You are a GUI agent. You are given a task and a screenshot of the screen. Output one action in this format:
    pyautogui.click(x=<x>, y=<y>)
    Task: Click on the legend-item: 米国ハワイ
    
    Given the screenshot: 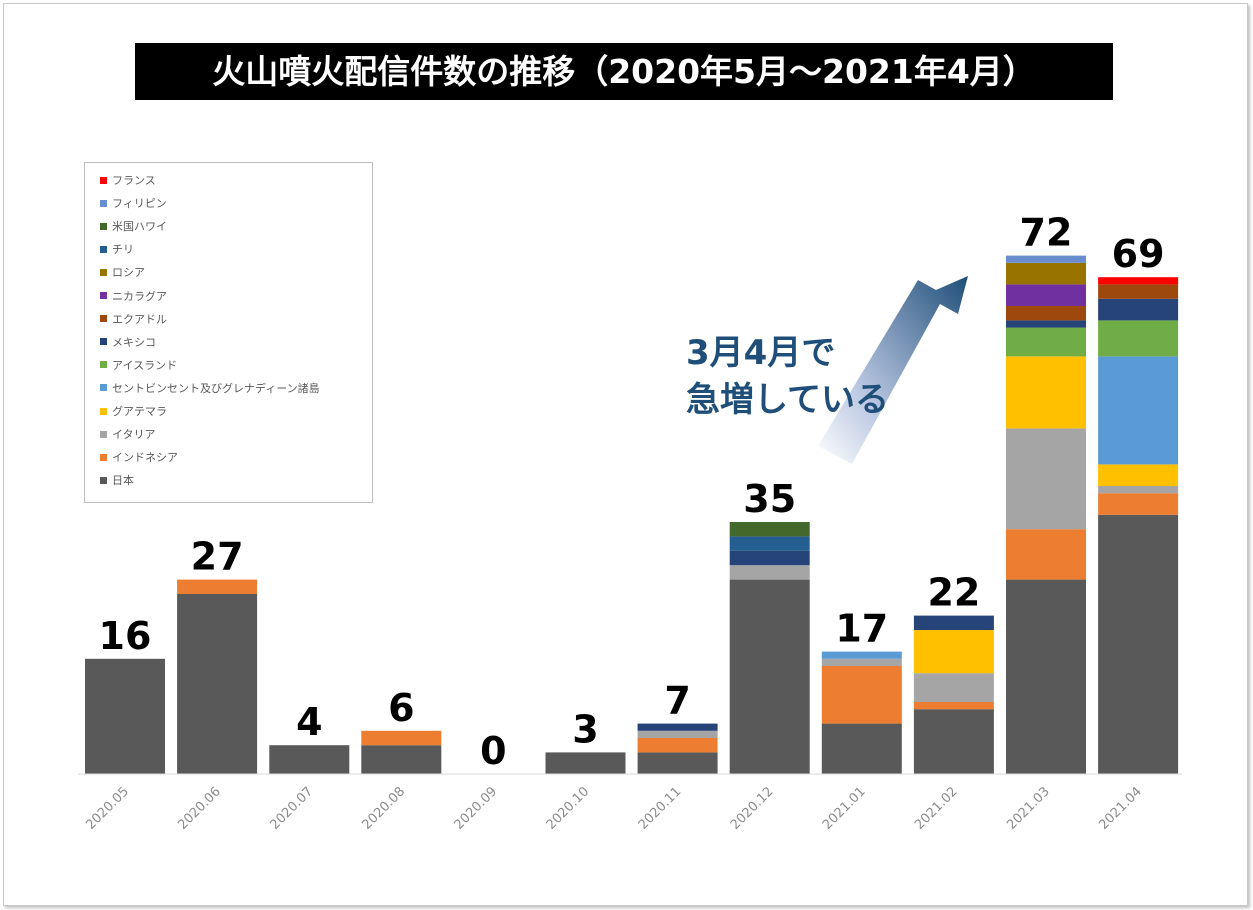 What is the action you would take?
    pyautogui.click(x=133, y=227)
    